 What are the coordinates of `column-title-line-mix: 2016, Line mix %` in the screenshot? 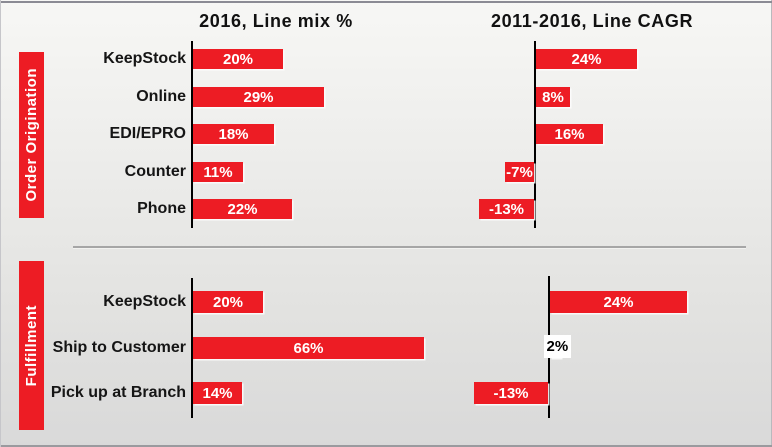 It's located at (276, 21).